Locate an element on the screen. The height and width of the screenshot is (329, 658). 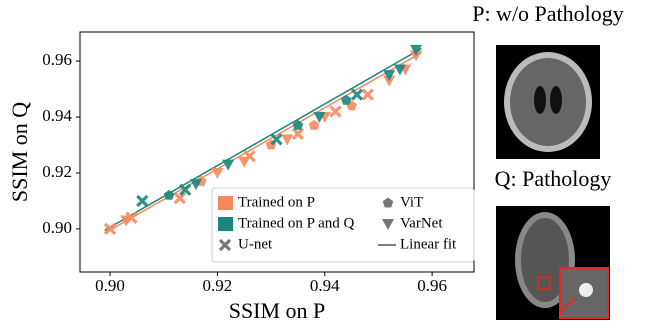
legend-label: Linear fit is located at coordinates (428, 244).